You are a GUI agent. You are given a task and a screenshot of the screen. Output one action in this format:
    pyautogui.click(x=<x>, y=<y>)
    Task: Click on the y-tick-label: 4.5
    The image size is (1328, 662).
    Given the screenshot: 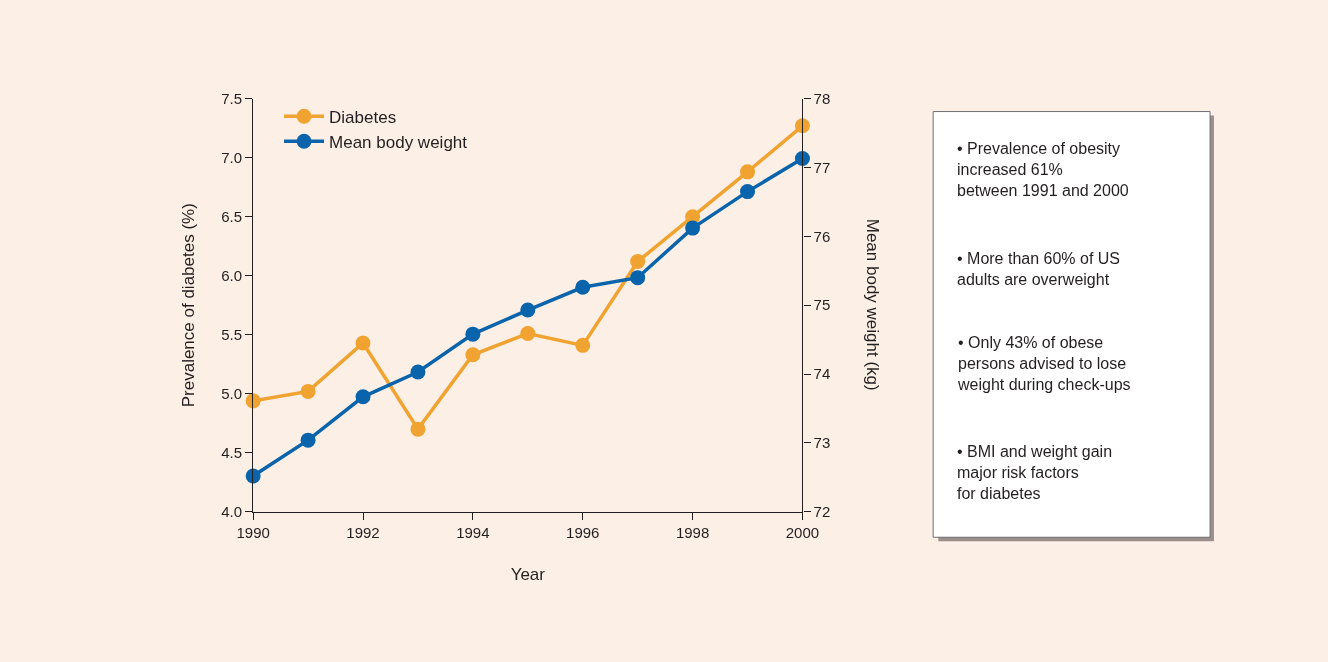 What is the action you would take?
    pyautogui.click(x=232, y=453)
    